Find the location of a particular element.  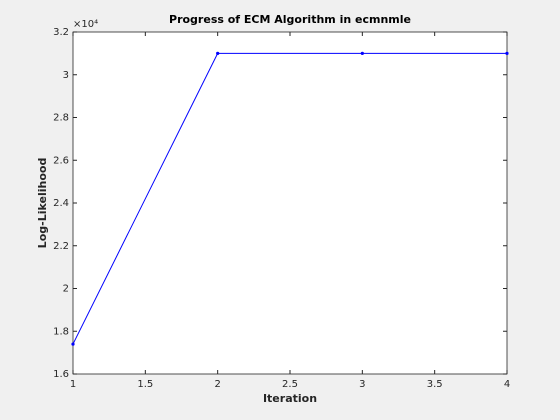

y-axis-label: Log-Likelihood is located at coordinates (42, 203).